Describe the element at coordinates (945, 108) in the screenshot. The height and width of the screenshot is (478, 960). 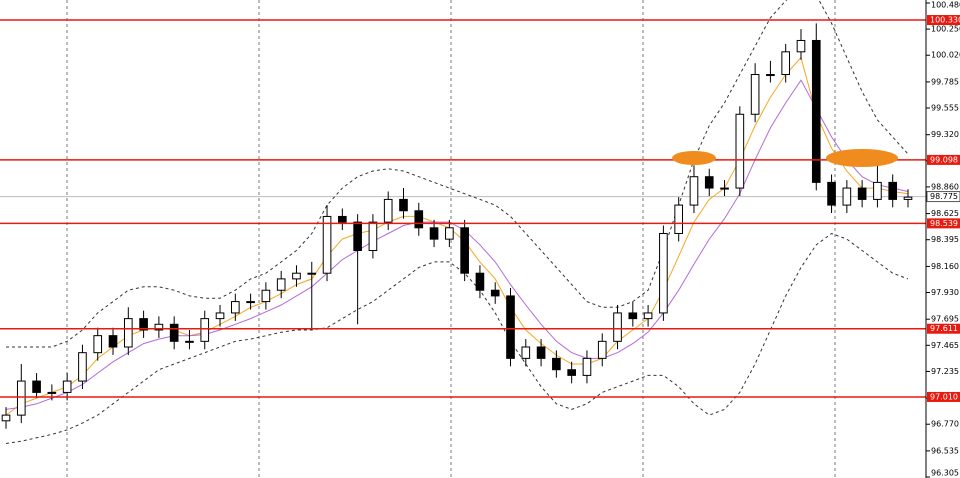
I see `y-tick-label: 99.555` at that location.